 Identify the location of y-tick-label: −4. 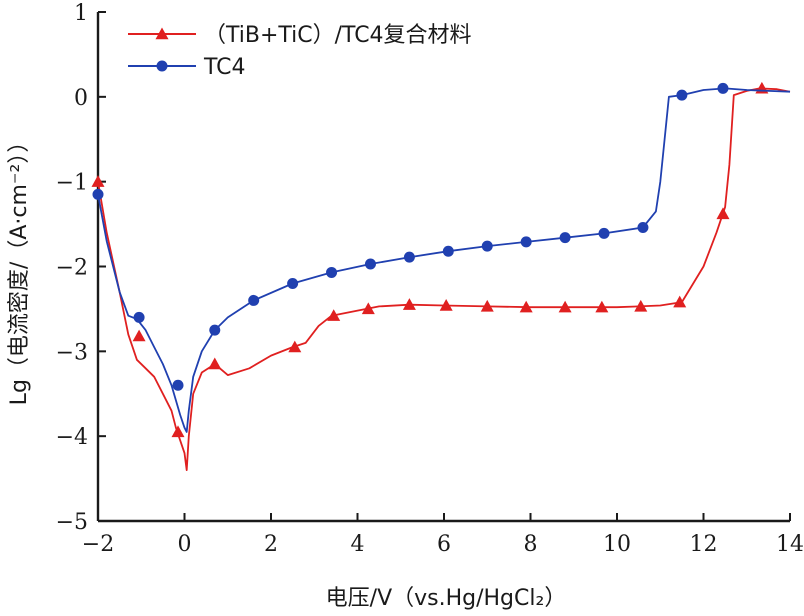
(72, 437).